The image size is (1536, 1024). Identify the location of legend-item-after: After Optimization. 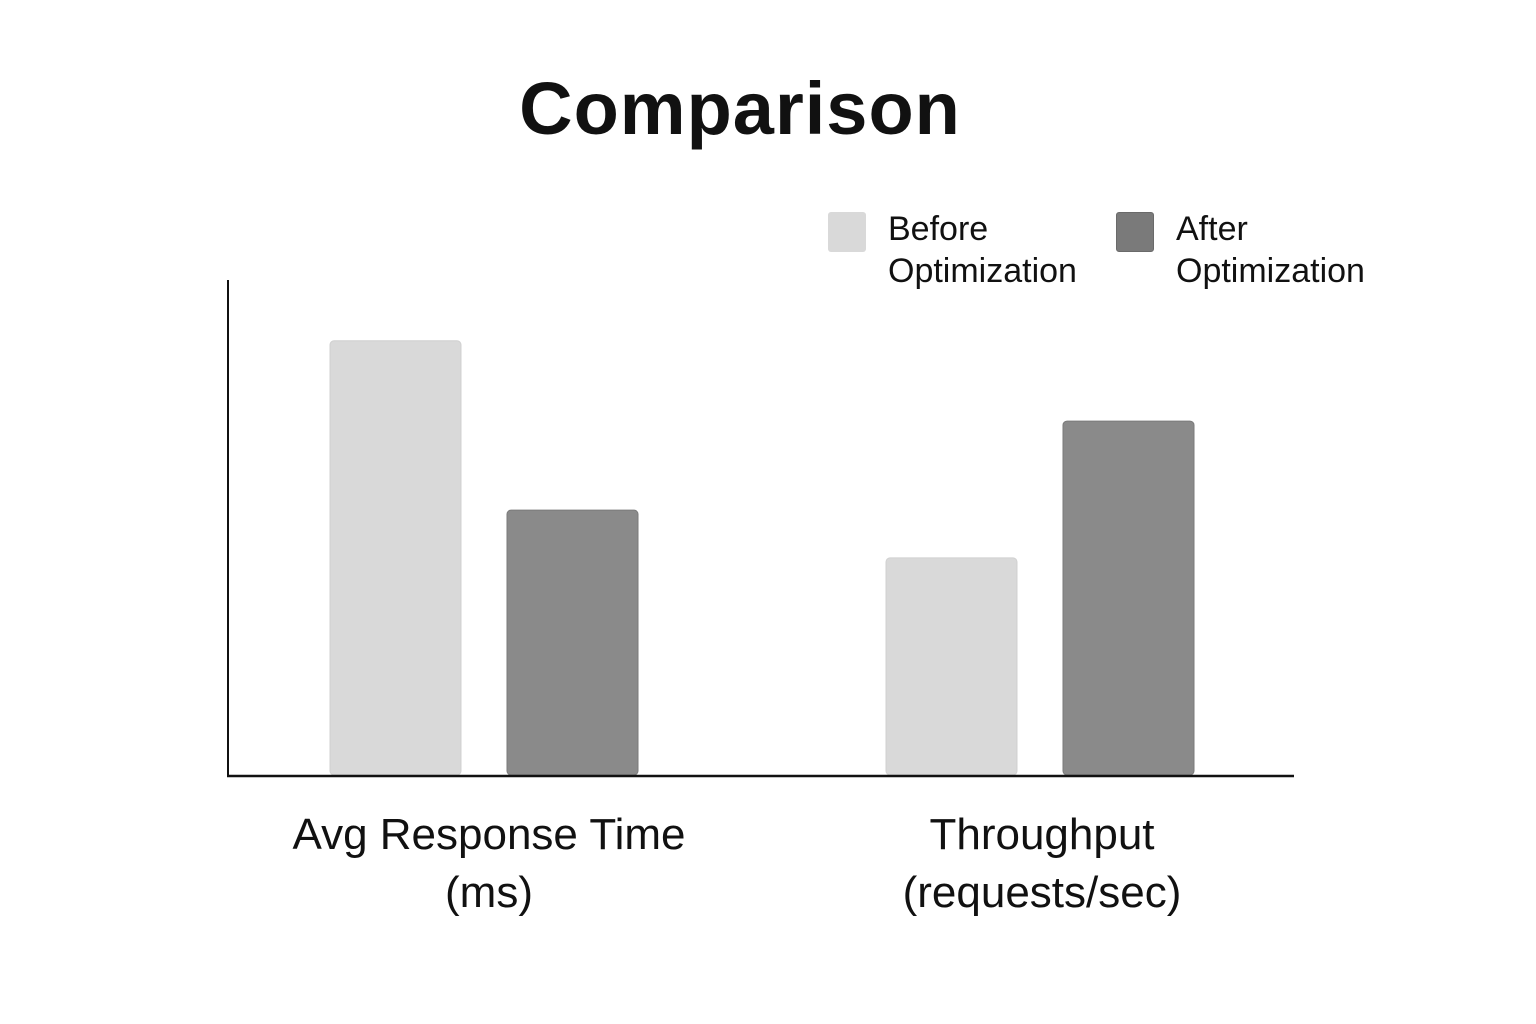
(1266, 250).